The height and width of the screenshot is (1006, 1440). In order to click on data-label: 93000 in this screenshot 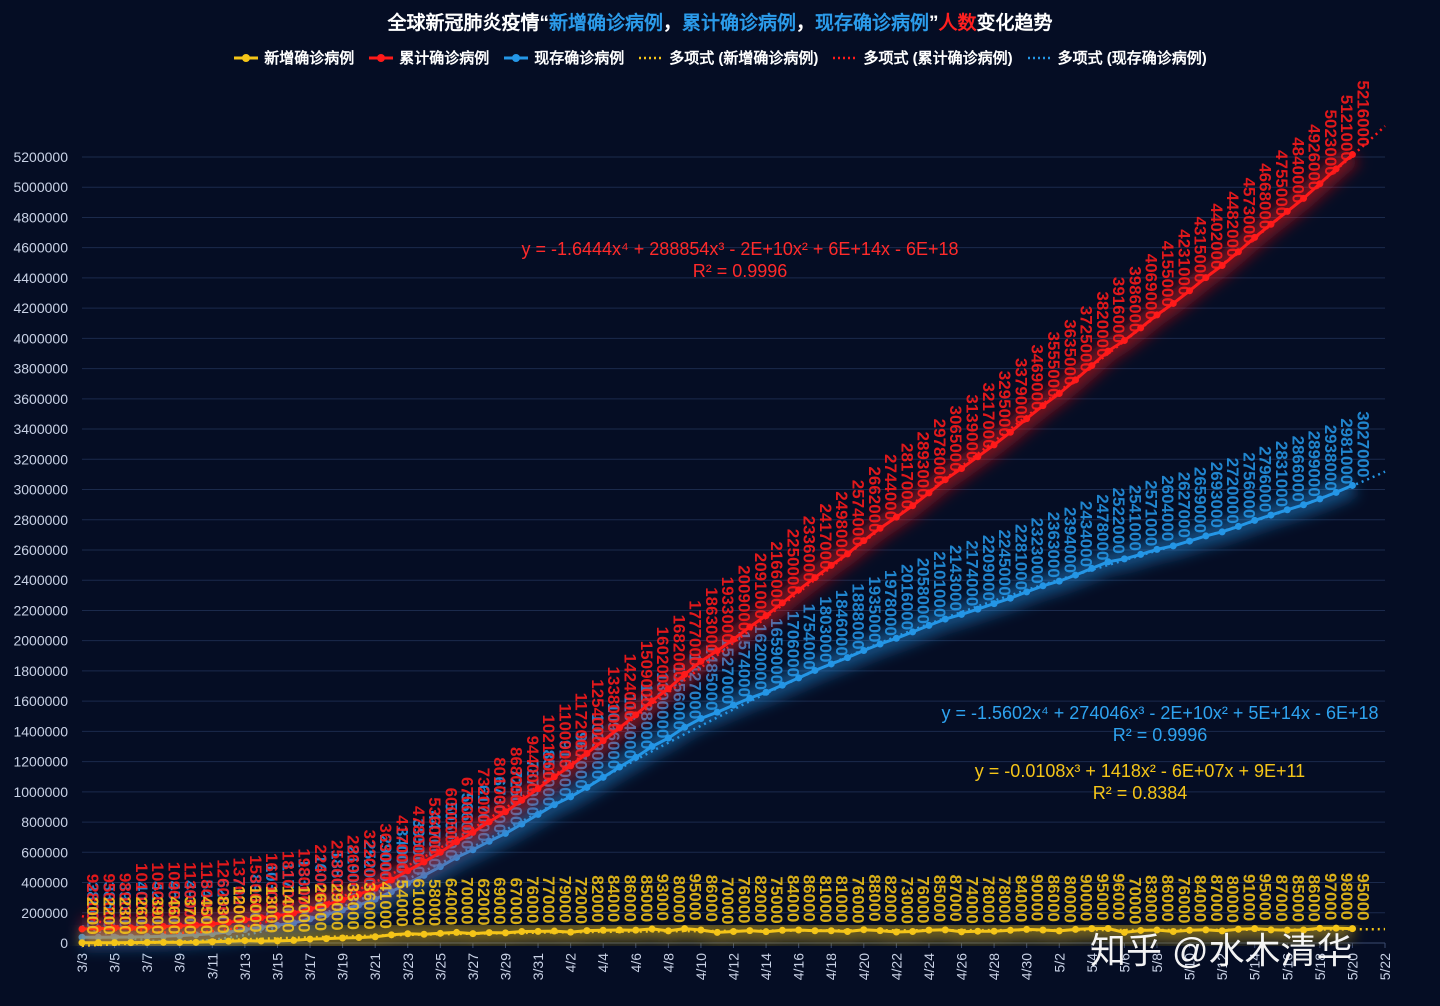, I will do `click(662, 897)`.